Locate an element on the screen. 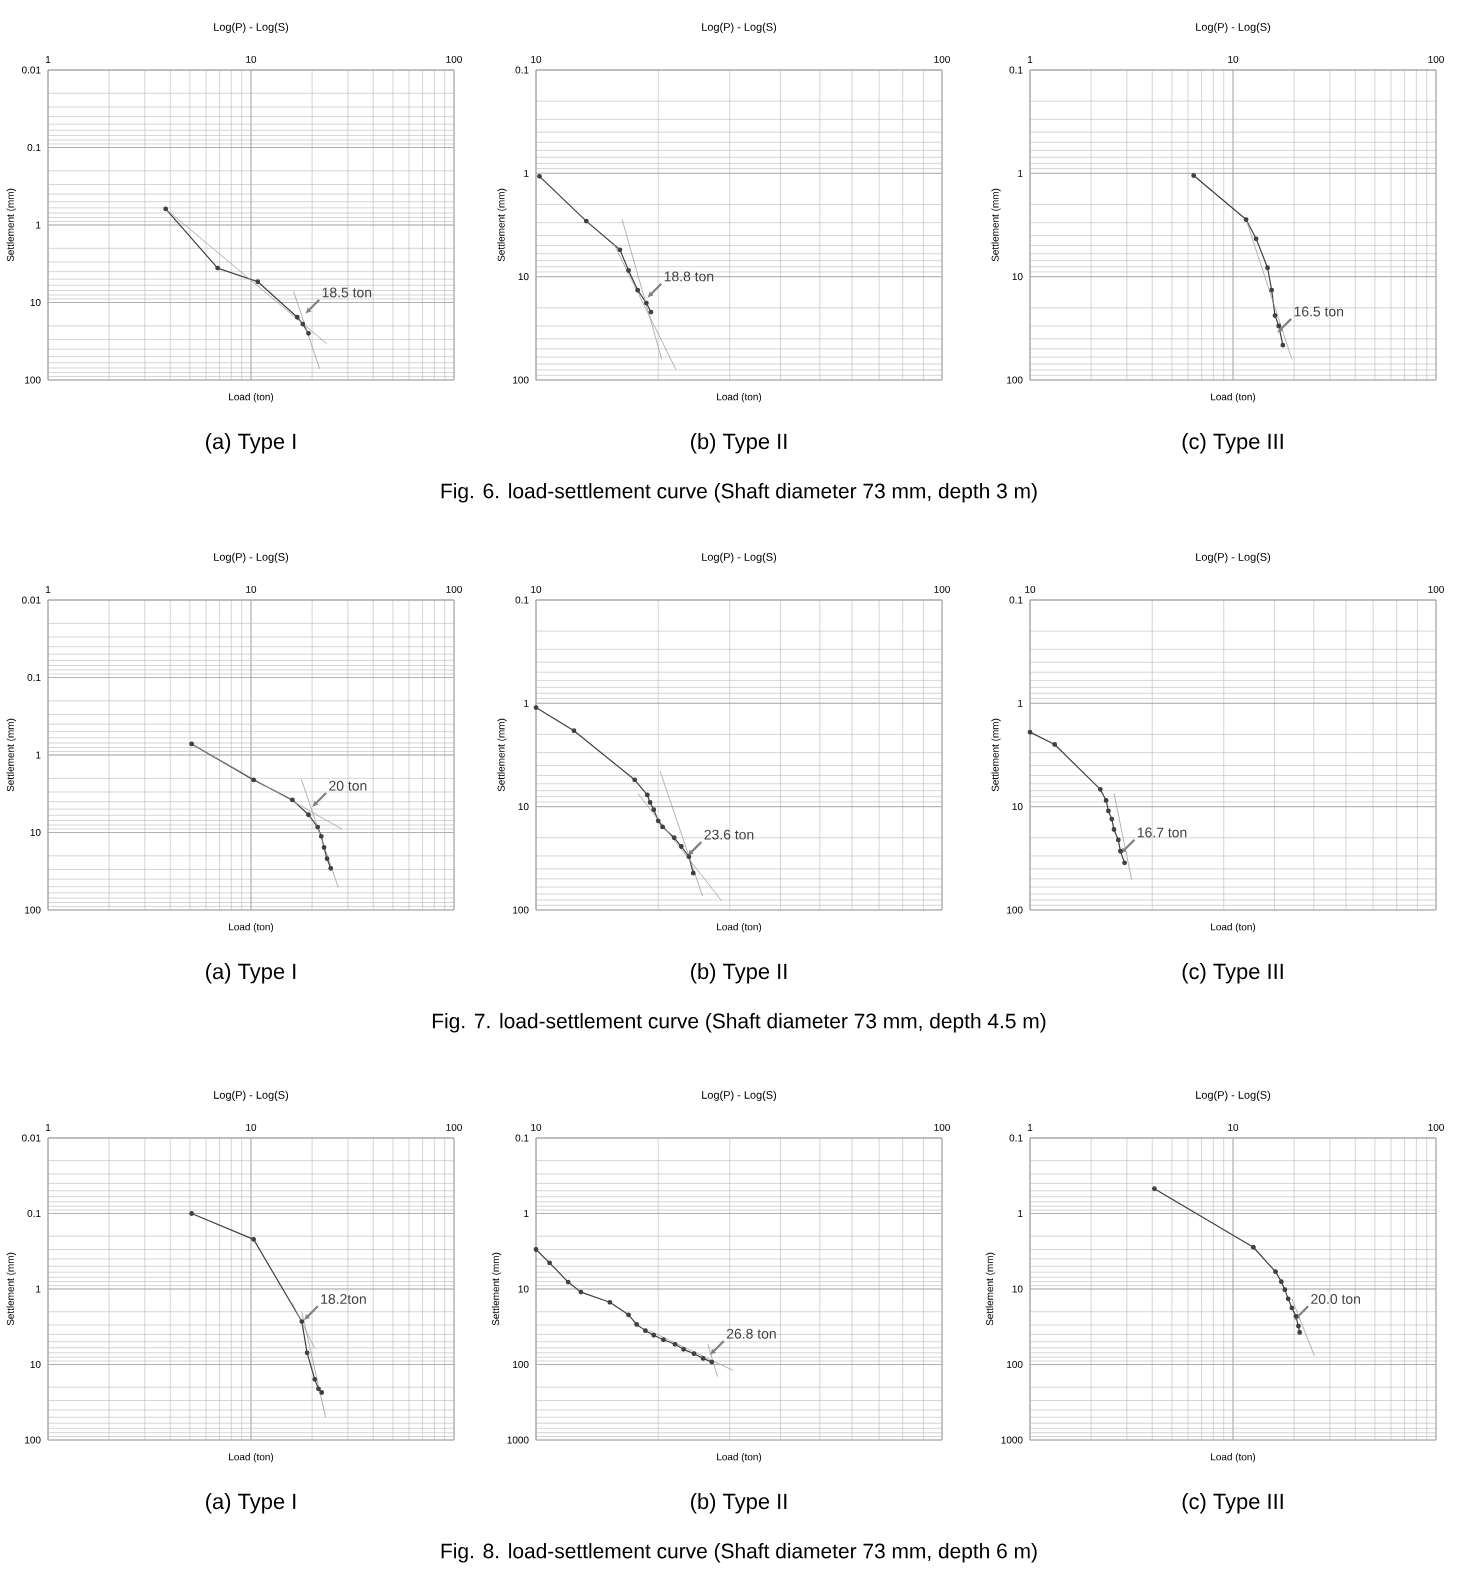 The height and width of the screenshot is (1596, 1458). caption: Fig. 7. load-settlement curve (Shaft diameter 73 mm, depth 4.5 m) is located at coordinates (739, 1023).